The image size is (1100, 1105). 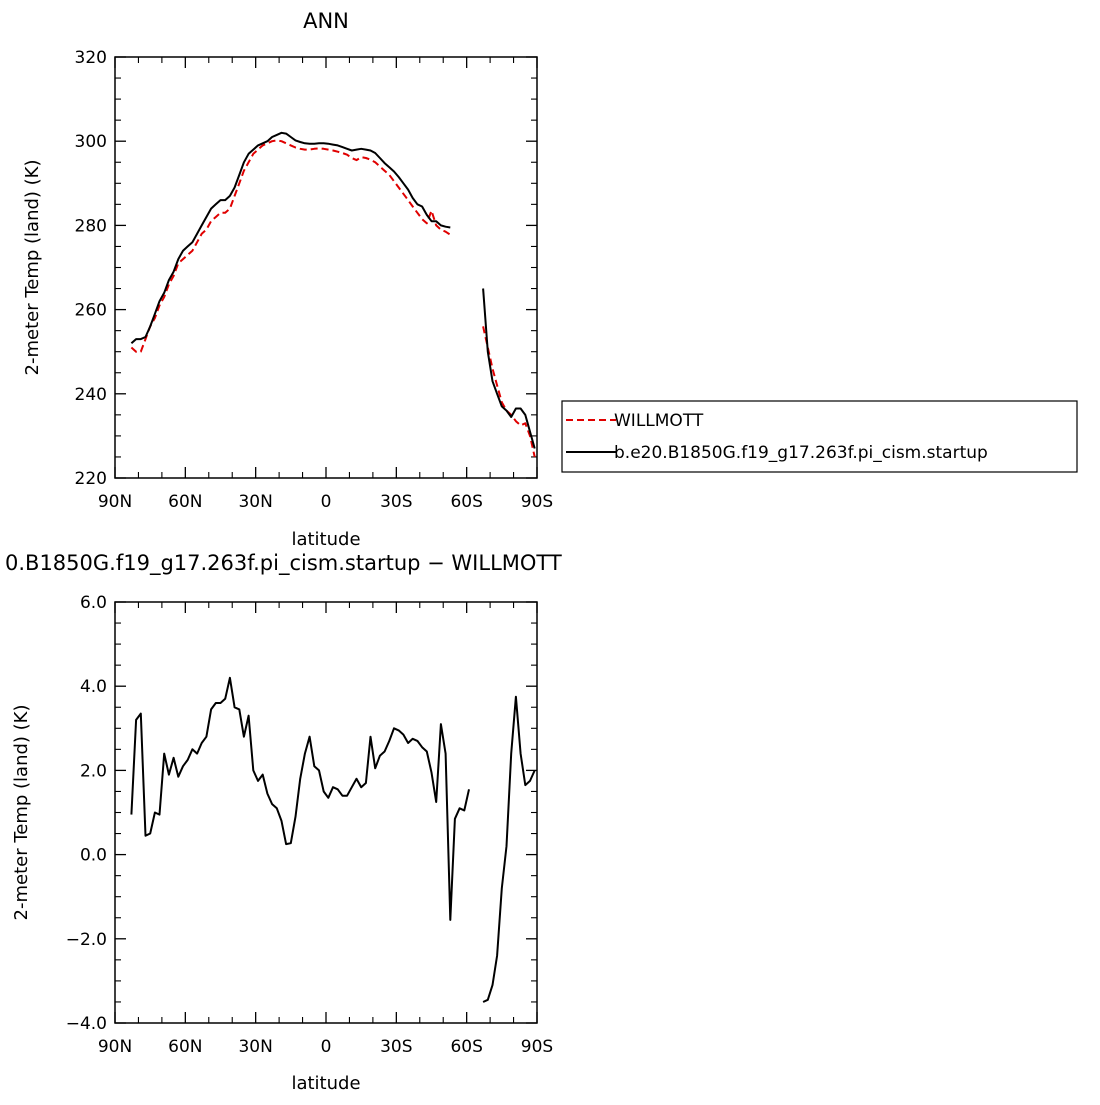 What do you see at coordinates (91, 479) in the screenshot?
I see `y-tick-label: 220` at bounding box center [91, 479].